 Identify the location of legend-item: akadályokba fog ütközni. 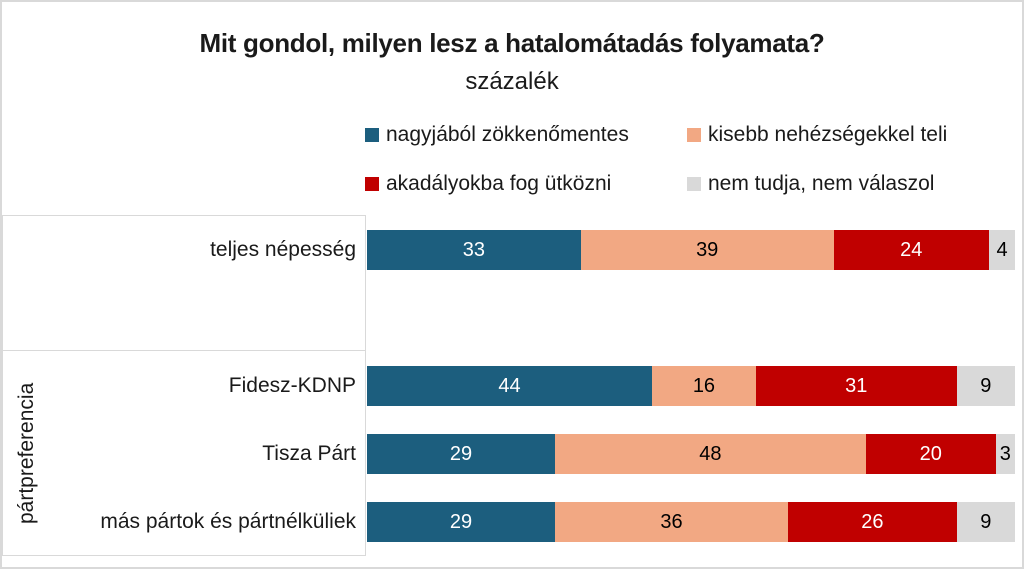
(526, 184).